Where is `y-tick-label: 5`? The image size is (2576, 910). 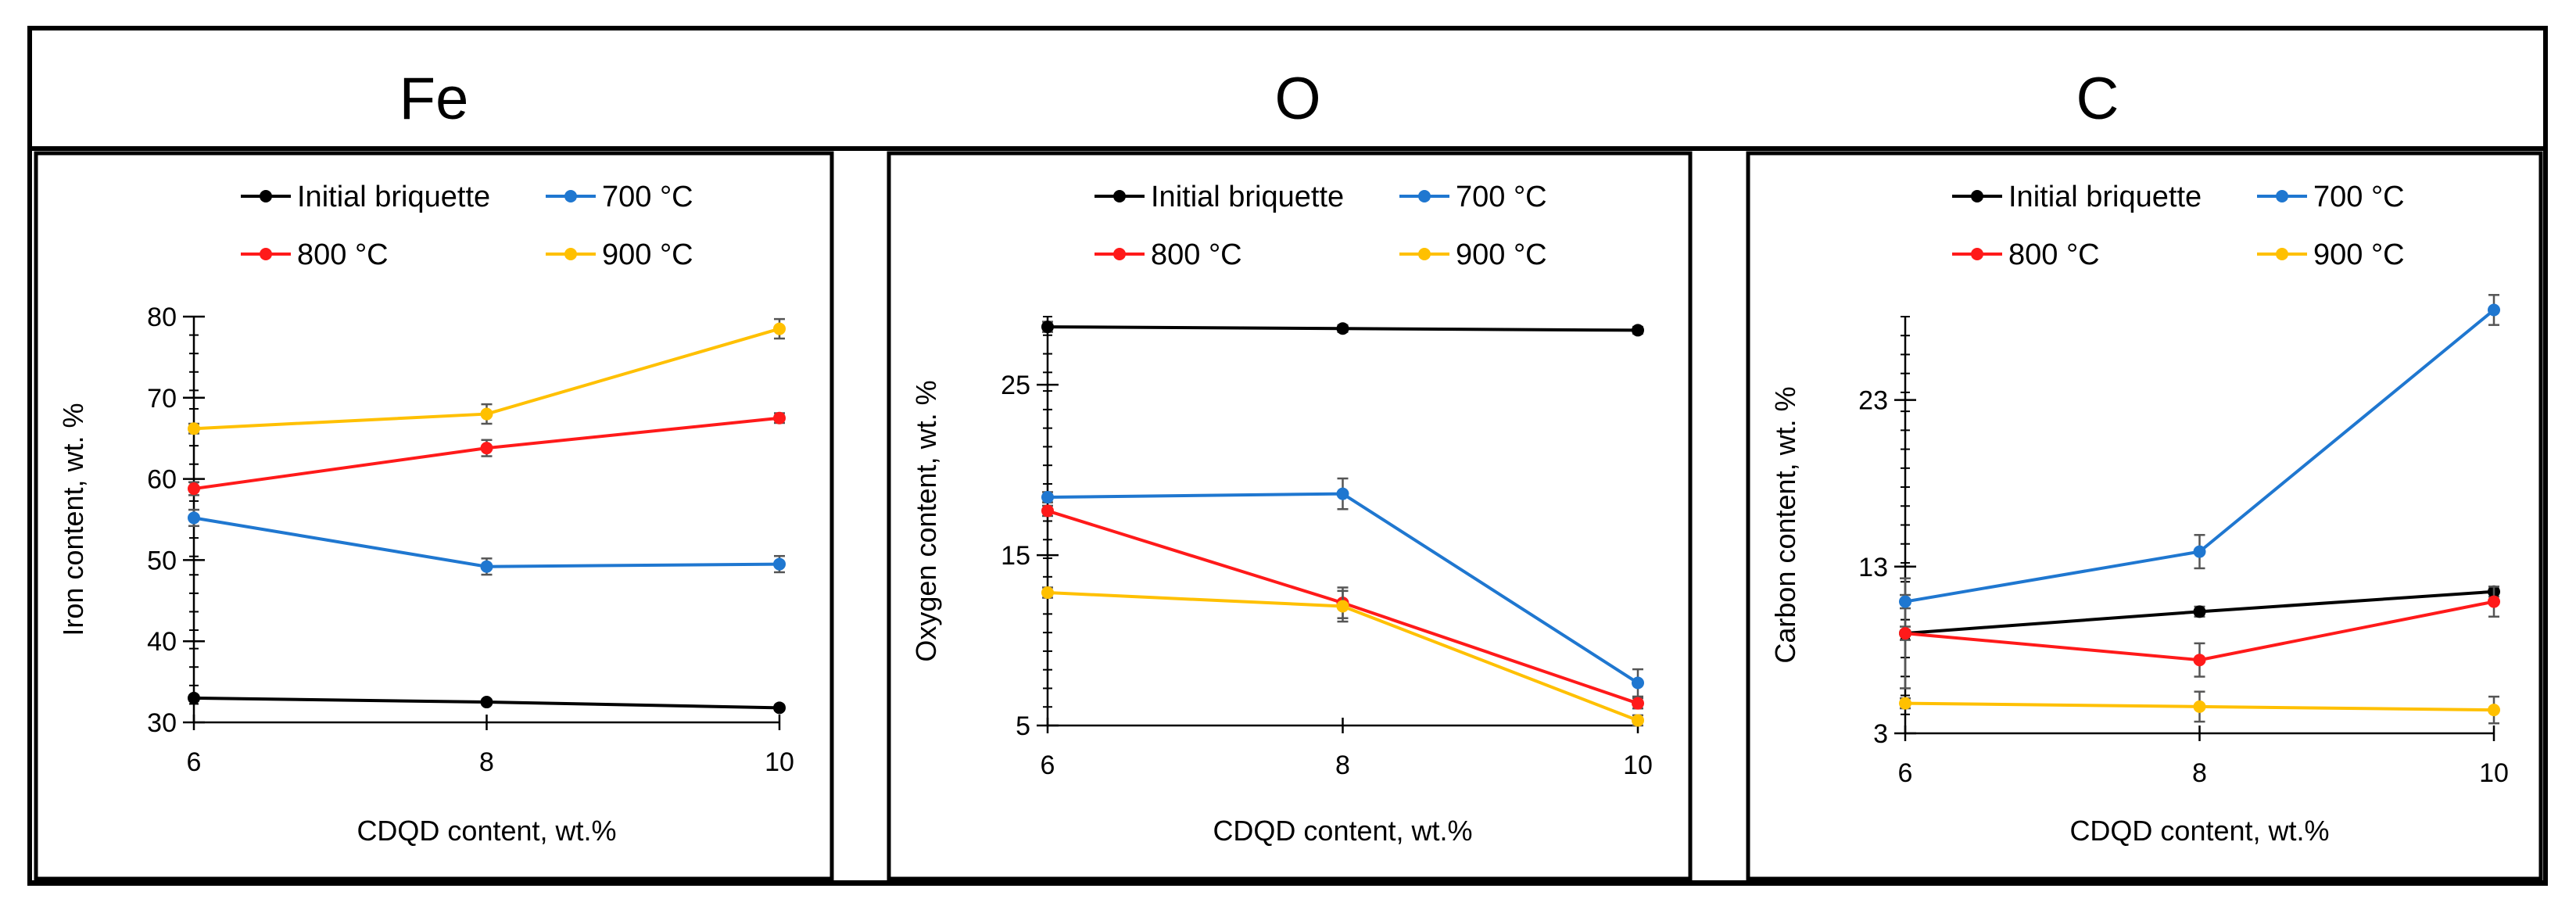
y-tick-label: 5 is located at coordinates (1023, 726).